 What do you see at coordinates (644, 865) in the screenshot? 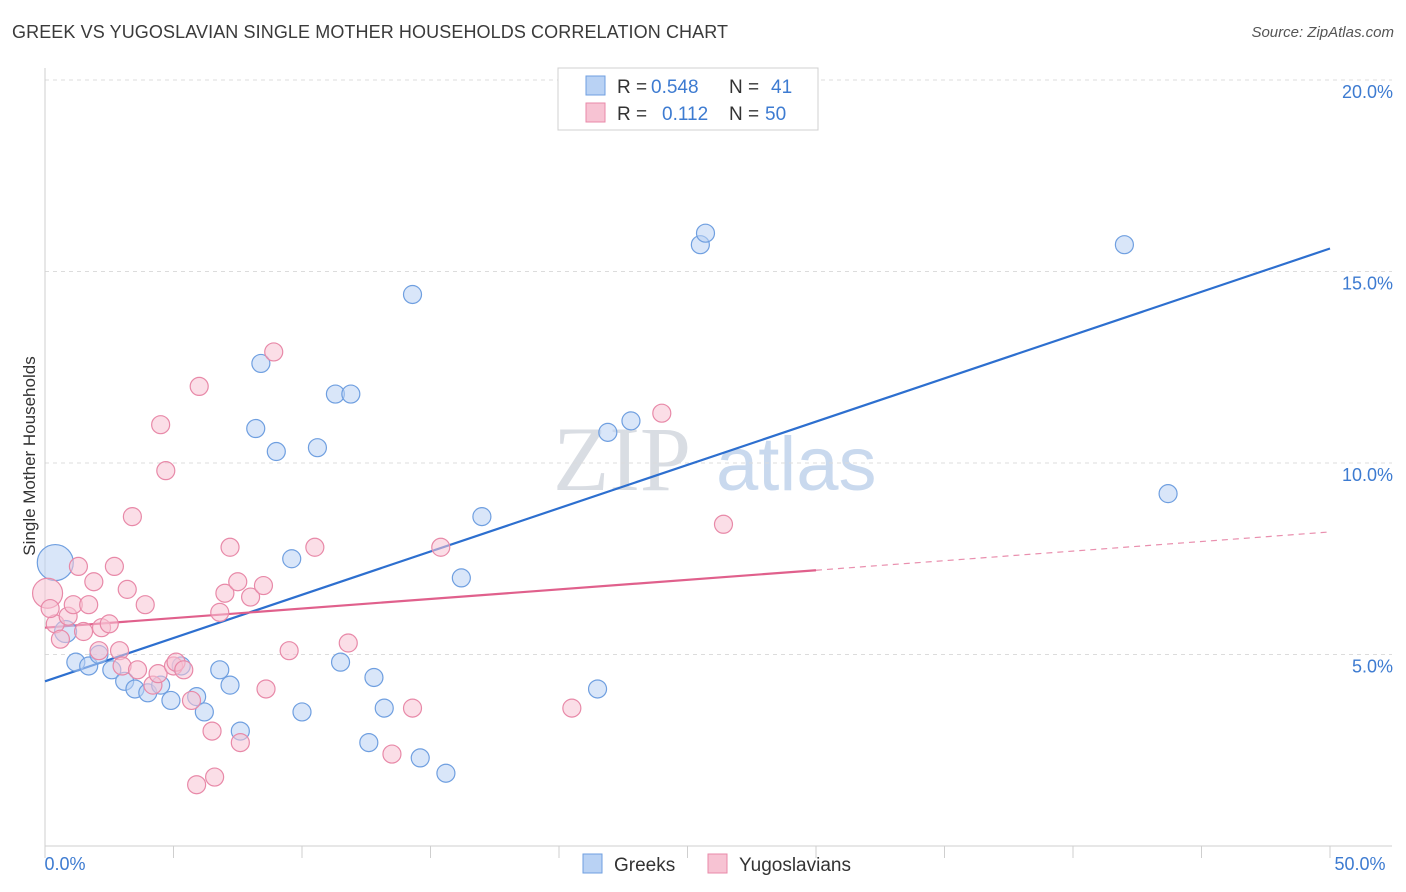
I see `bottom-legend-label-greeks: Greeks` at bounding box center [644, 865].